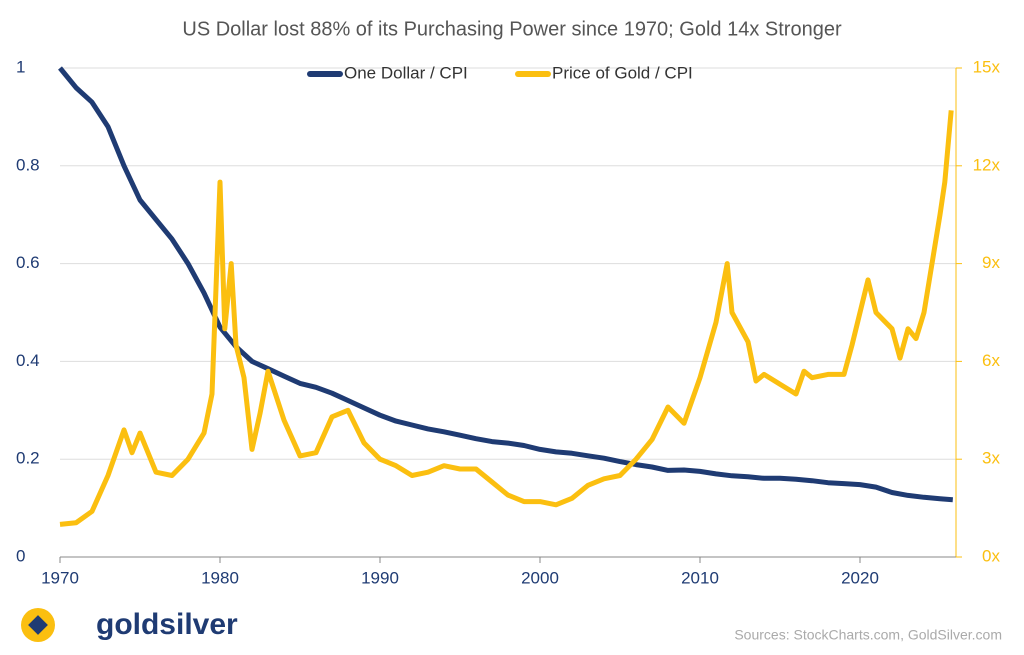 The height and width of the screenshot is (655, 1024). I want to click on logo-text: goldsilver, so click(167, 624).